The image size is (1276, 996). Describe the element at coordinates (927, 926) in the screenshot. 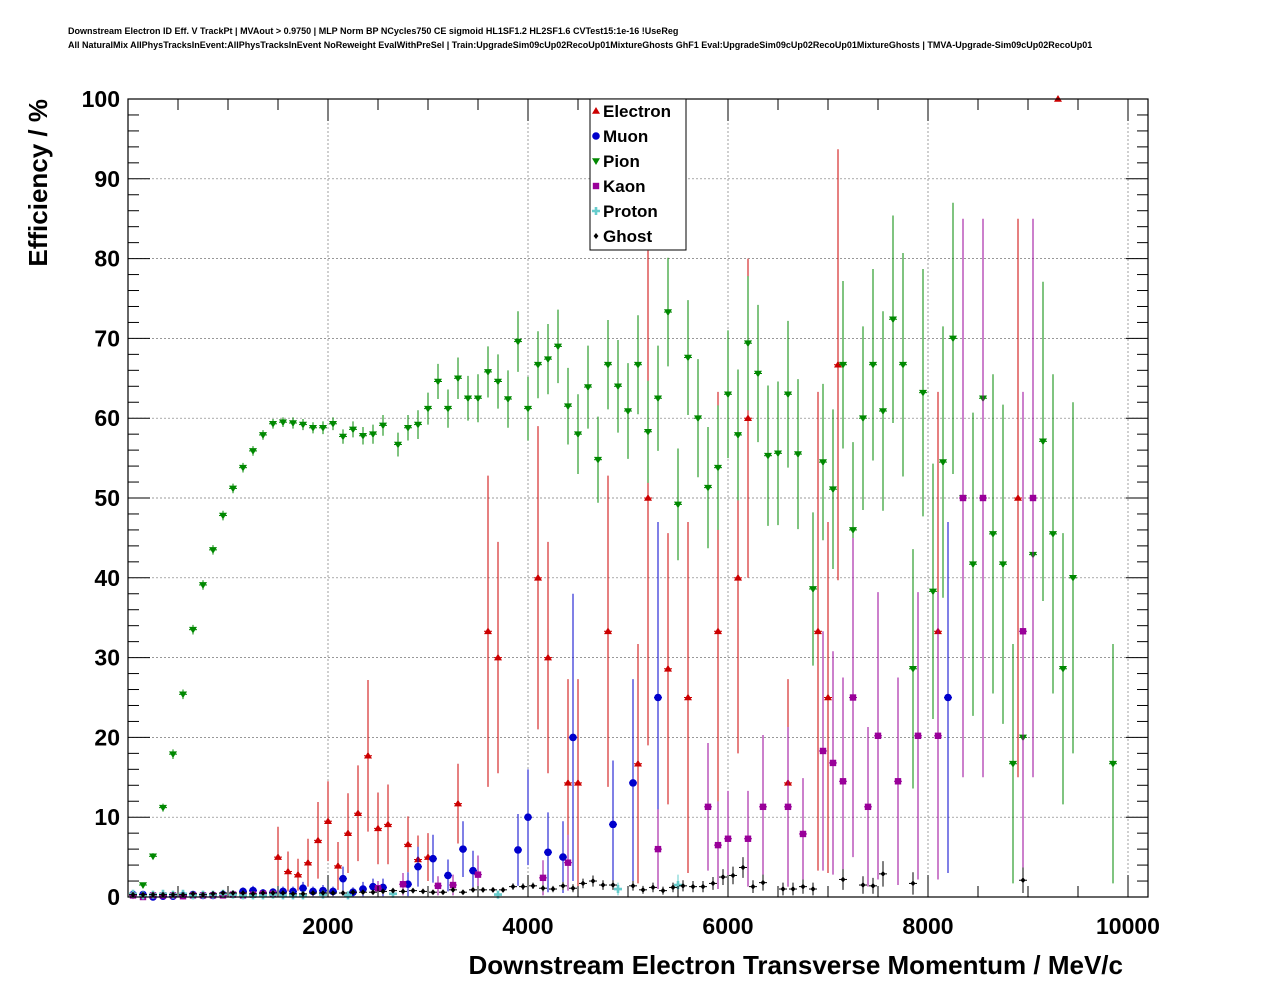

I see `x-tick-label: 8000` at that location.